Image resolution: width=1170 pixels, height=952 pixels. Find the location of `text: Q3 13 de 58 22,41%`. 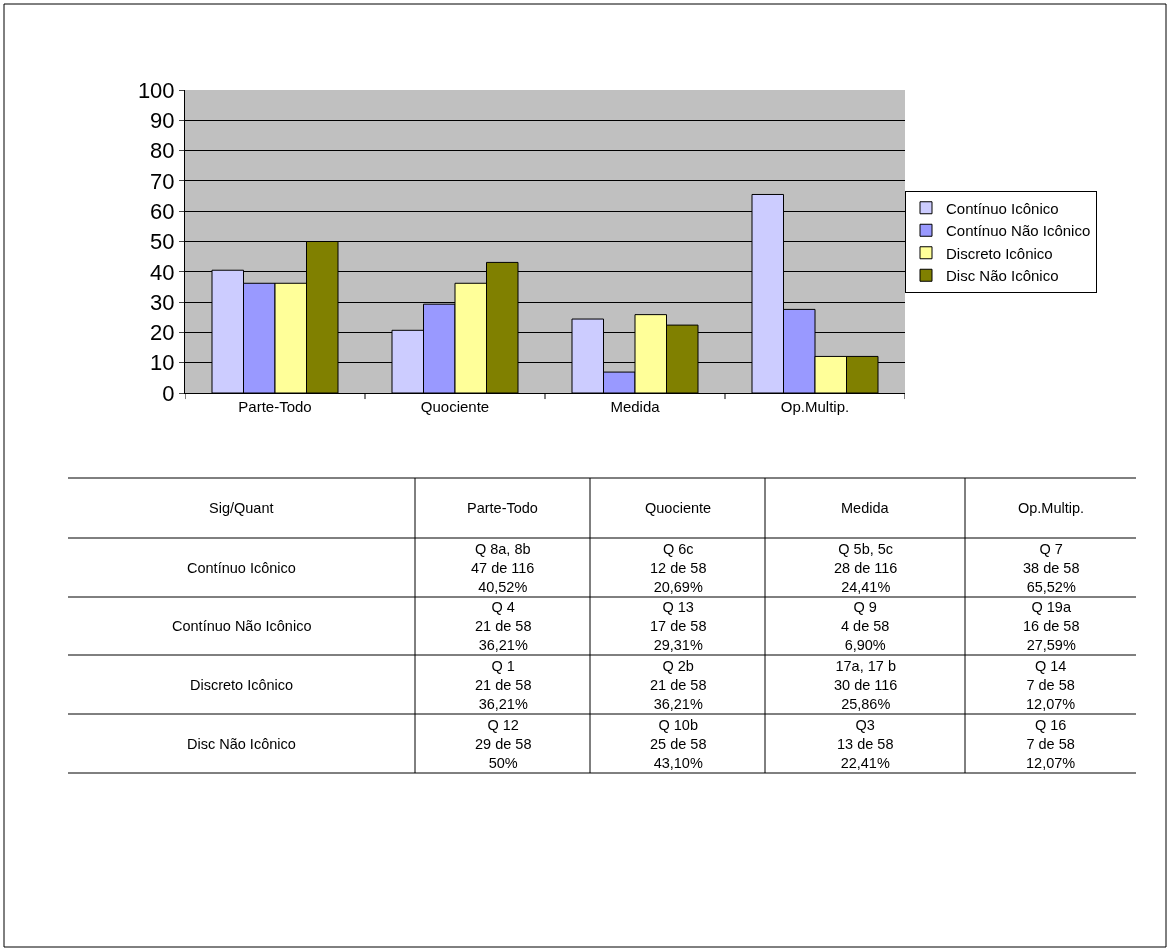

text: Q3 13 de 58 22,41% is located at coordinates (865, 744).